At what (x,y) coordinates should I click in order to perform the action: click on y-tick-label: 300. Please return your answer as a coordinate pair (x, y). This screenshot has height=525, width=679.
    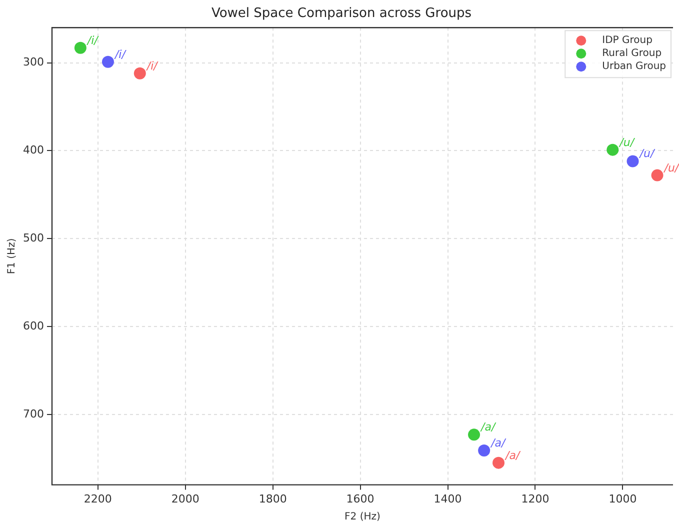
    Looking at the image, I should click on (33, 62).